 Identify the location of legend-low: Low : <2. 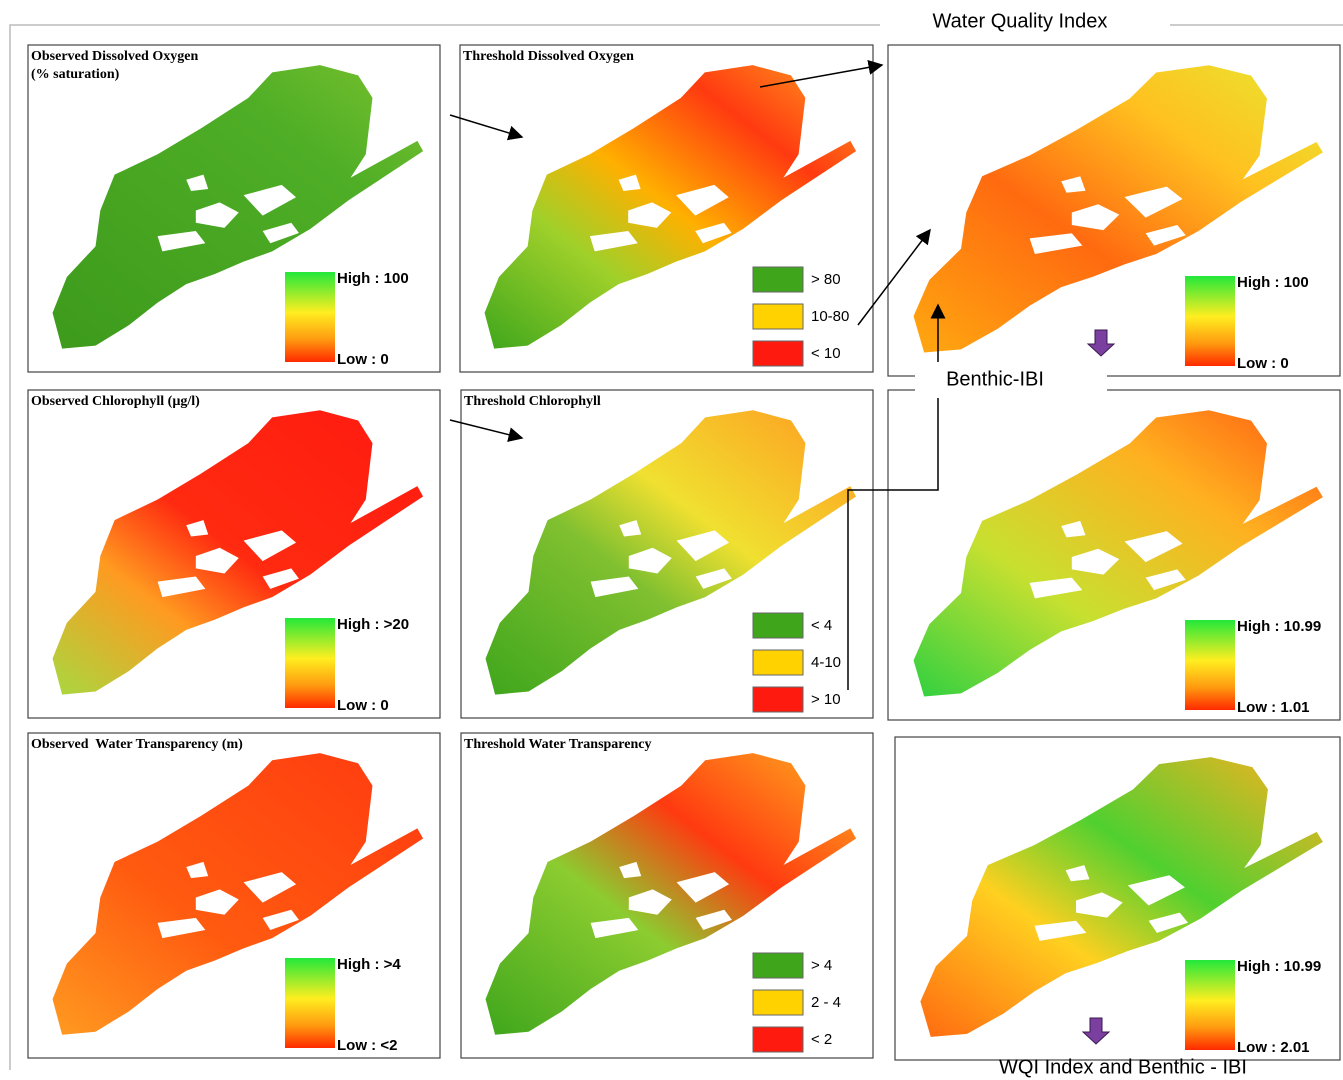
(367, 1045).